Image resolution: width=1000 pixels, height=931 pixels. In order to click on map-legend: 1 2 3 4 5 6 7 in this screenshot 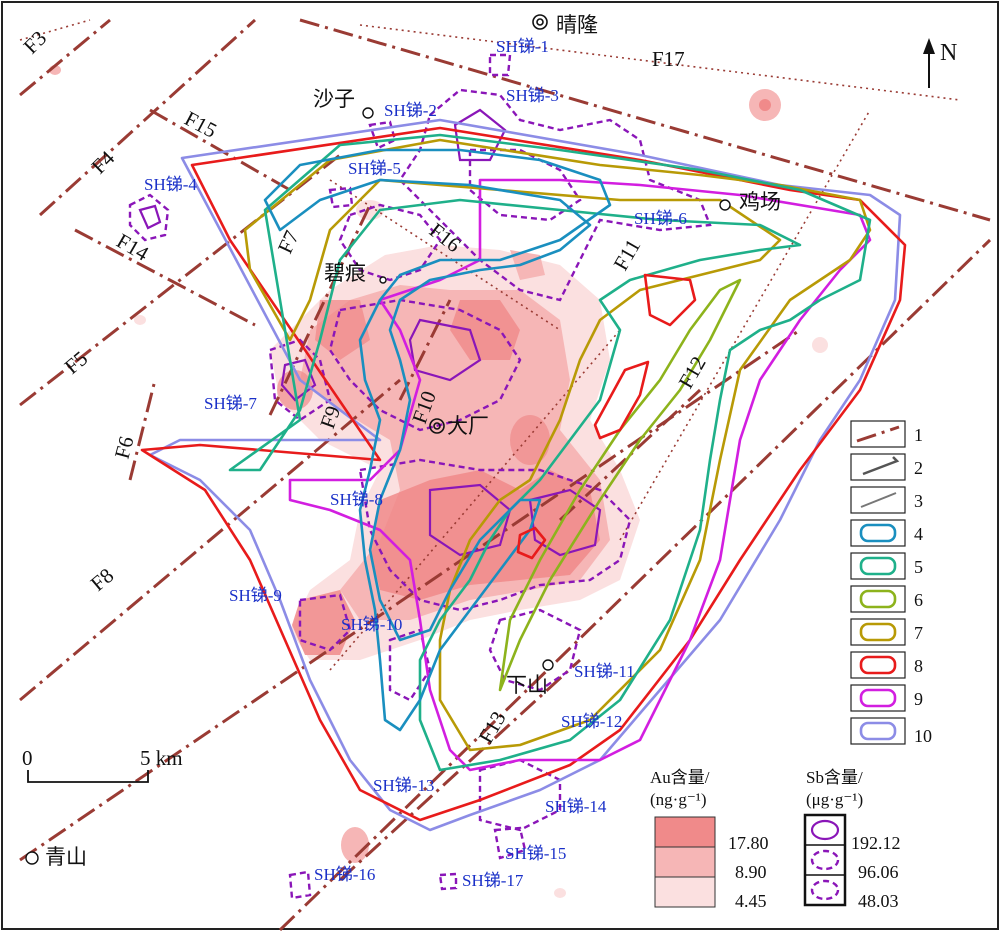, I will do `click(891, 583)`.